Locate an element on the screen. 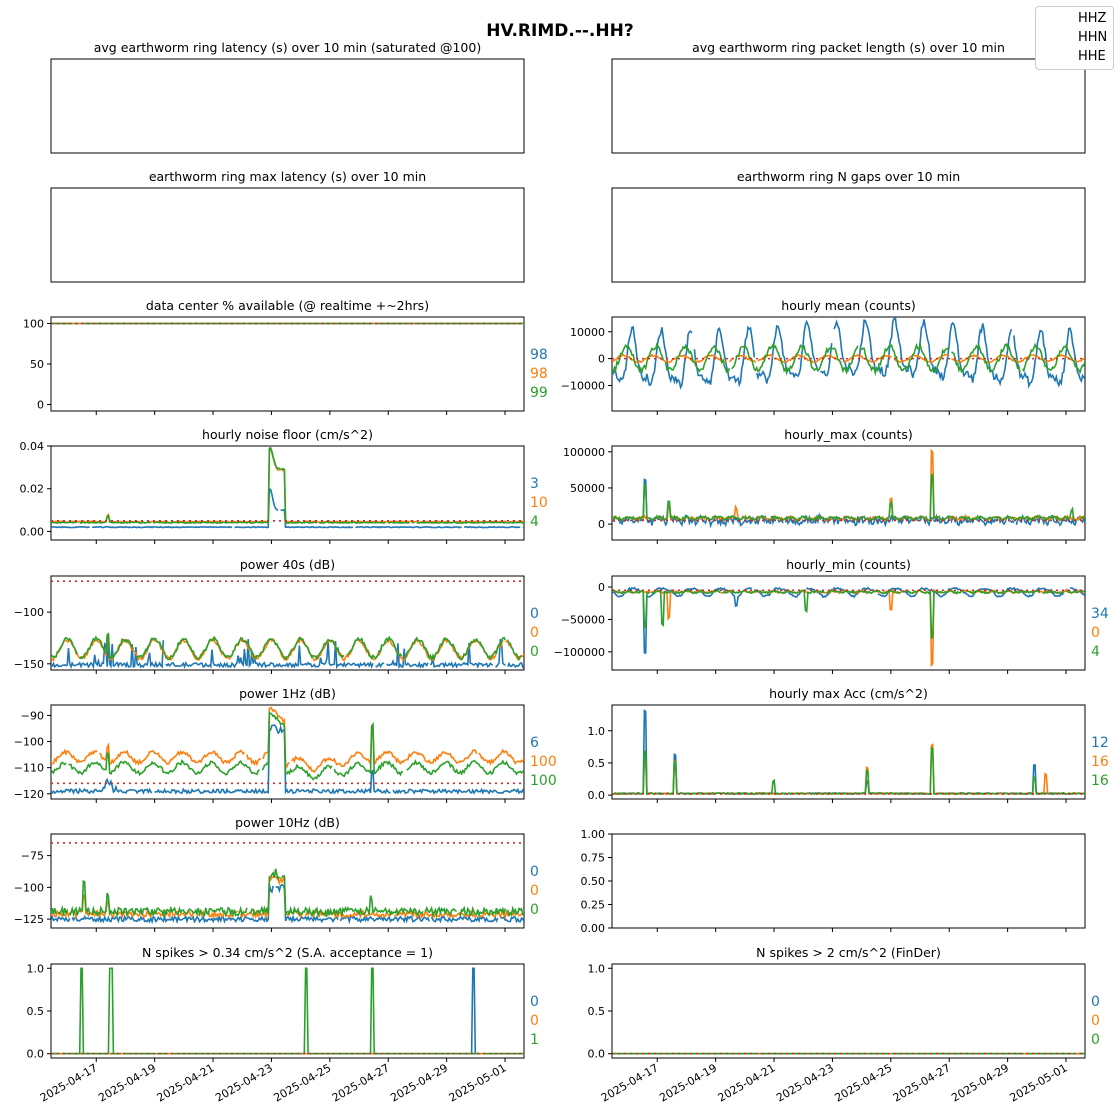 The width and height of the screenshot is (1120, 1120). y-tick-label: 0.04 is located at coordinates (32, 446).